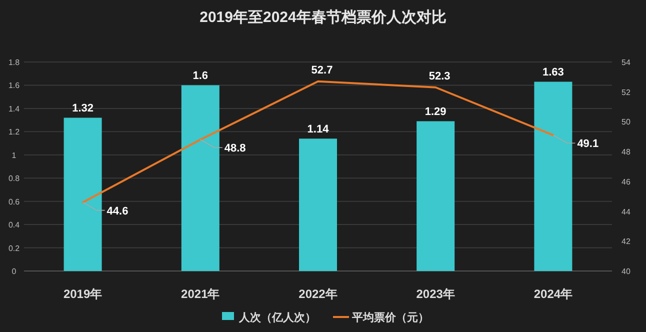  I want to click on data-label: 49.1, so click(588, 144).